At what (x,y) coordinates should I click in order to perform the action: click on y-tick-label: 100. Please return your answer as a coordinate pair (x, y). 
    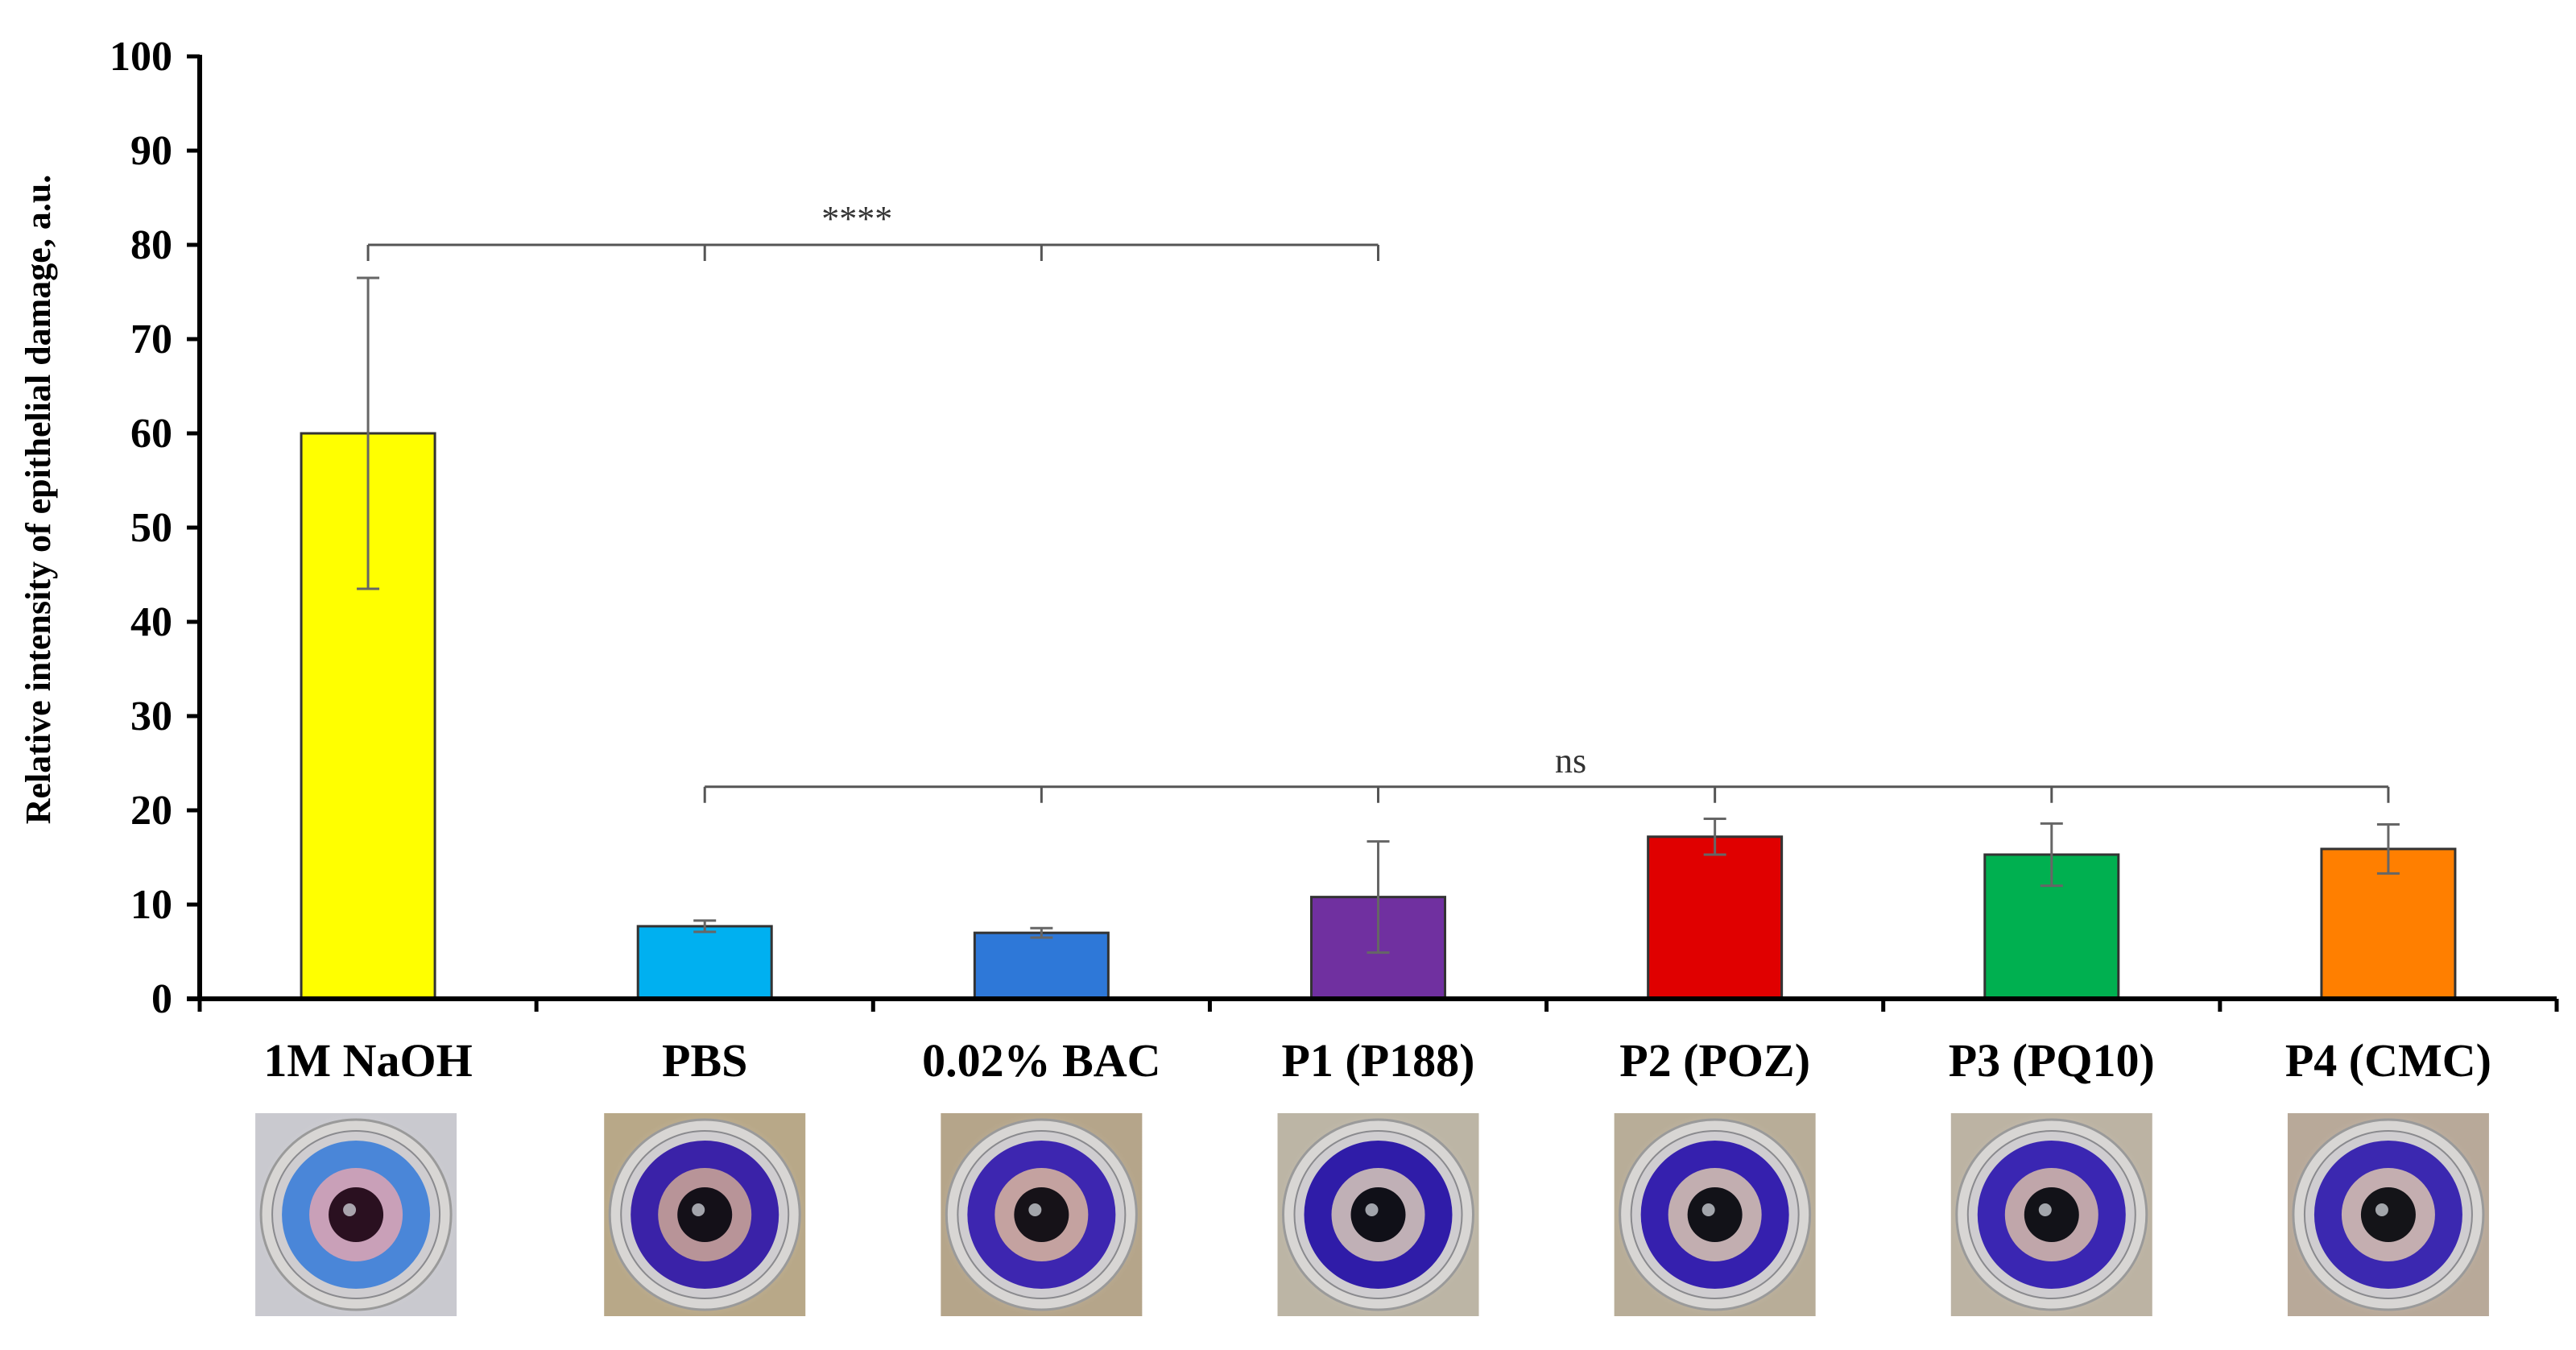
    Looking at the image, I should click on (141, 57).